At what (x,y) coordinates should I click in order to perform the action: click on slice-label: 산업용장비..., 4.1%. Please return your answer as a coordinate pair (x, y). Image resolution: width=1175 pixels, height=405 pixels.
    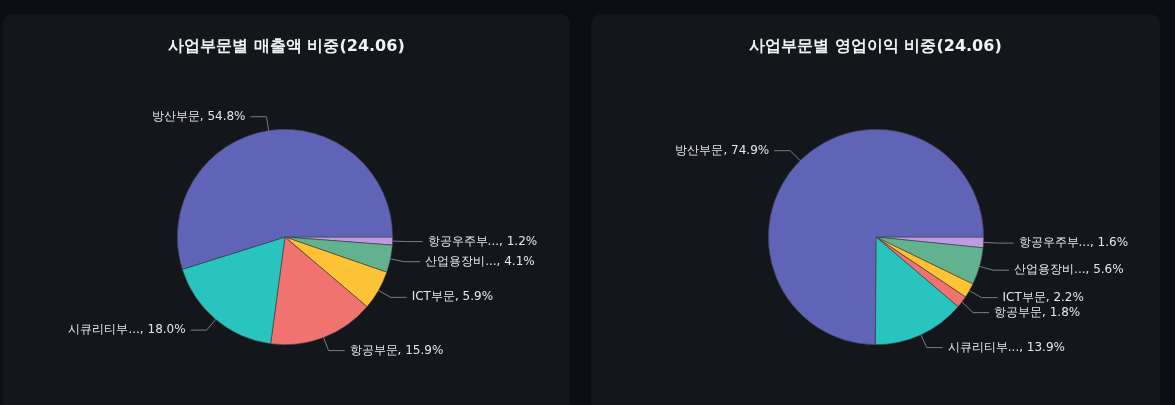
    Looking at the image, I should click on (480, 260).